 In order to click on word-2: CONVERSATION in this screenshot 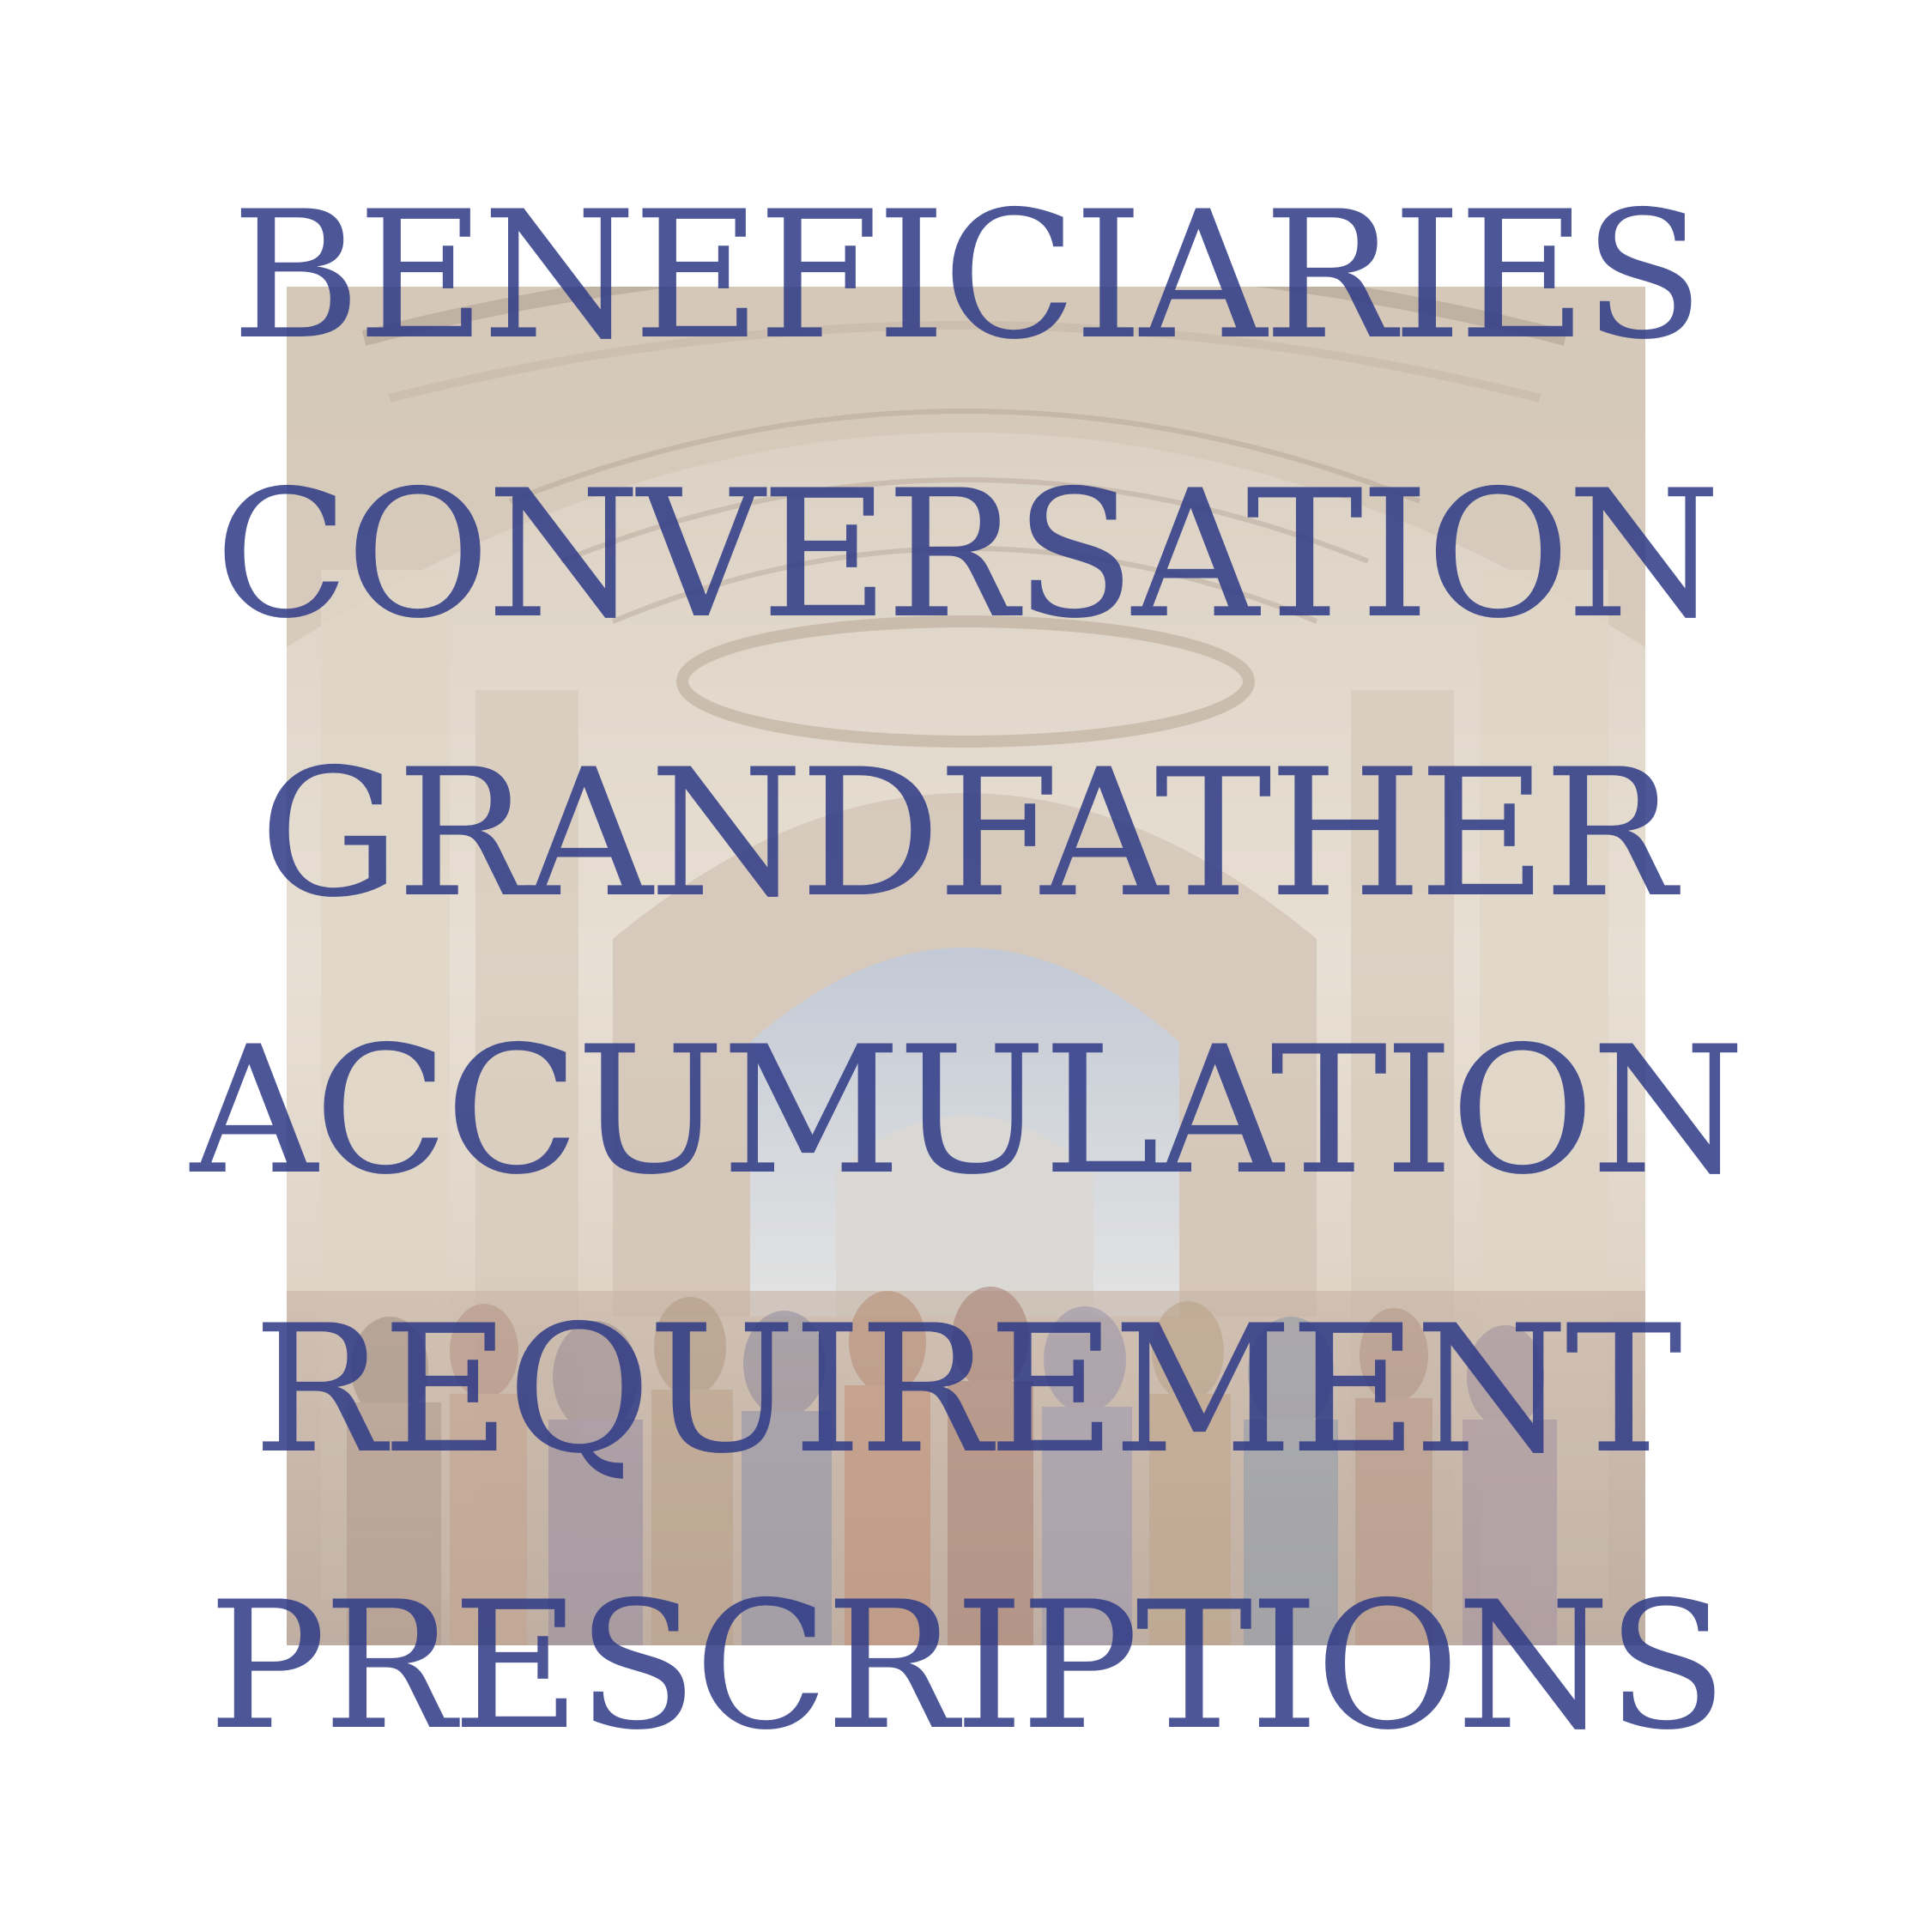, I will do `click(968, 555)`.